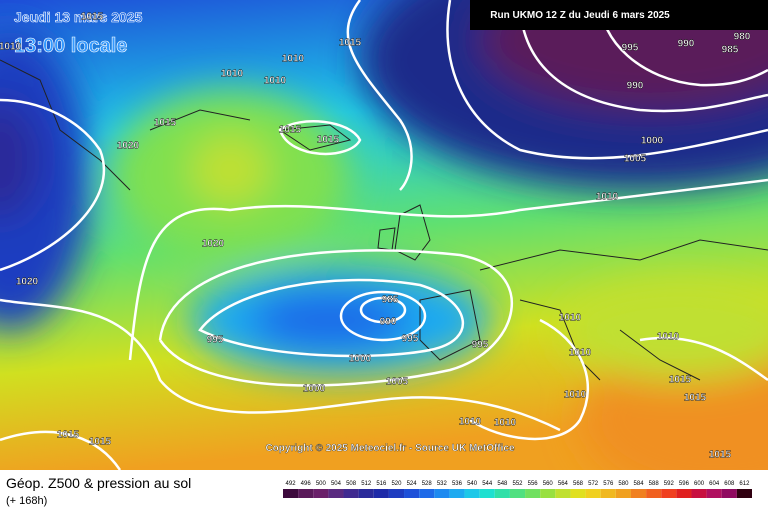 Image resolution: width=768 pixels, height=517 pixels. I want to click on colorbar-label: 612, so click(744, 484).